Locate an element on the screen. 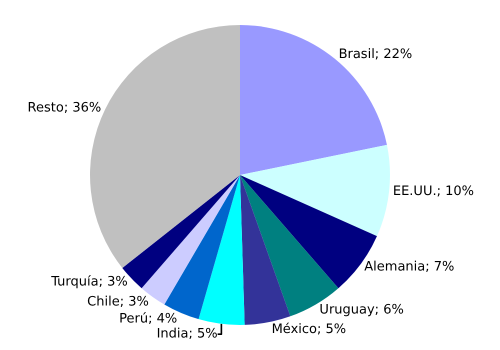 Image resolution: width=500 pixels, height=350 pixels. slice-label: Perú; 4% is located at coordinates (148, 319).